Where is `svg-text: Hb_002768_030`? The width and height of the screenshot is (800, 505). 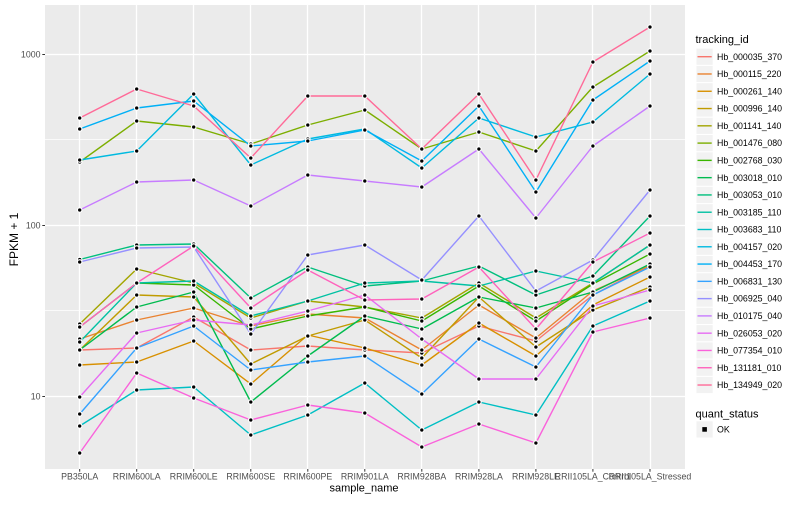
svg-text: Hb_002768_030 is located at coordinates (749, 160).